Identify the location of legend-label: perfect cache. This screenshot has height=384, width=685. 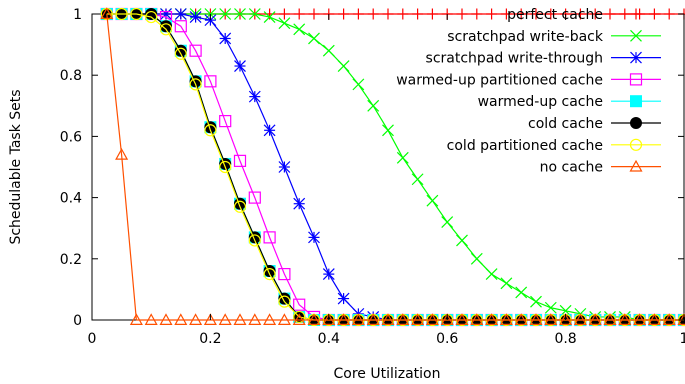
(555, 15).